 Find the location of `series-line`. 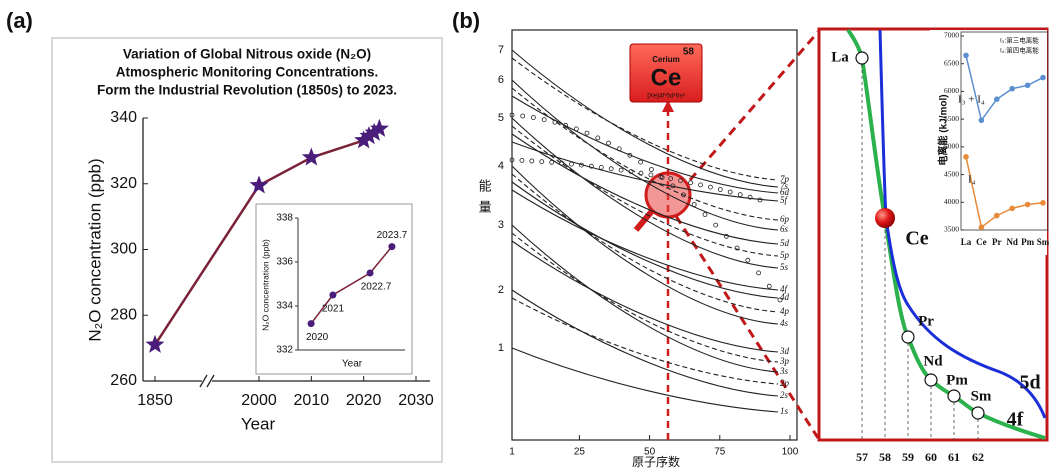

series-line is located at coordinates (1004, 89).